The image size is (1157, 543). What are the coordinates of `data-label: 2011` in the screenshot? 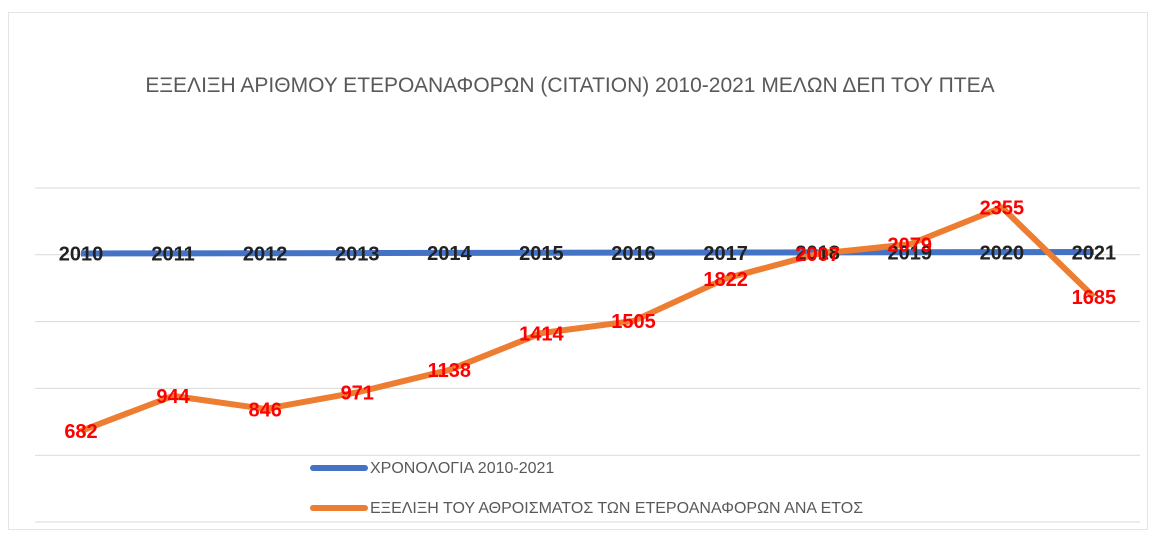 It's located at (172, 255).